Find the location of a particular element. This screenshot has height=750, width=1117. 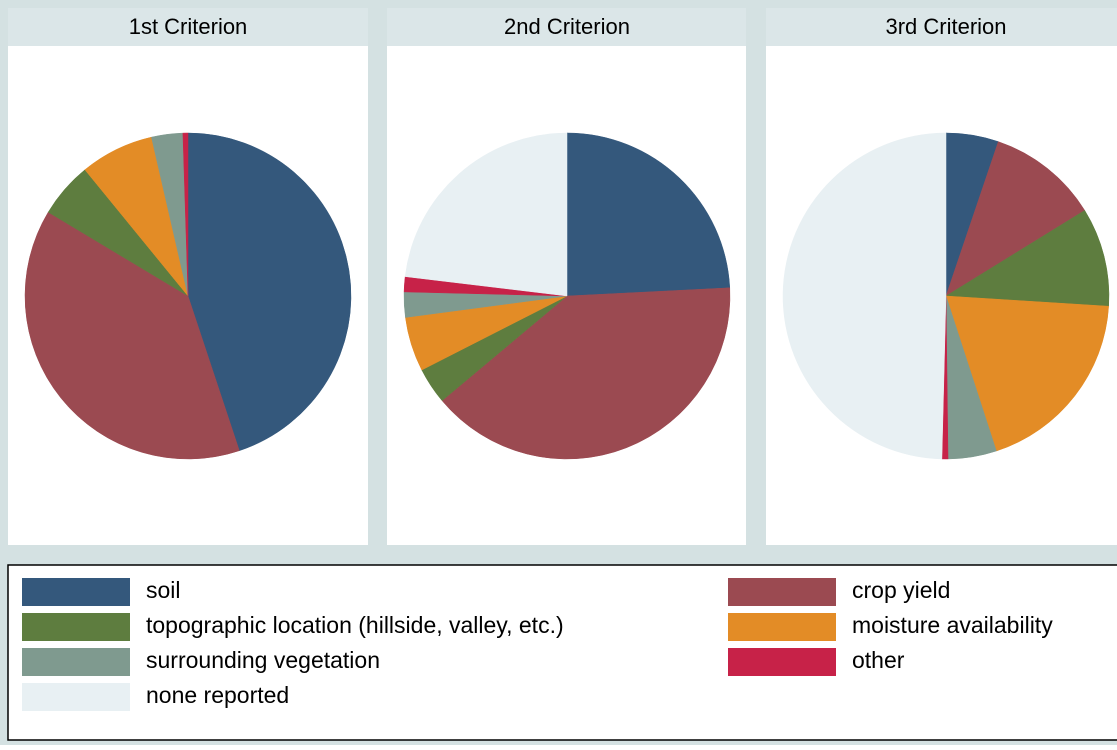

panel-title: 3rd Criterion is located at coordinates (945, 26).